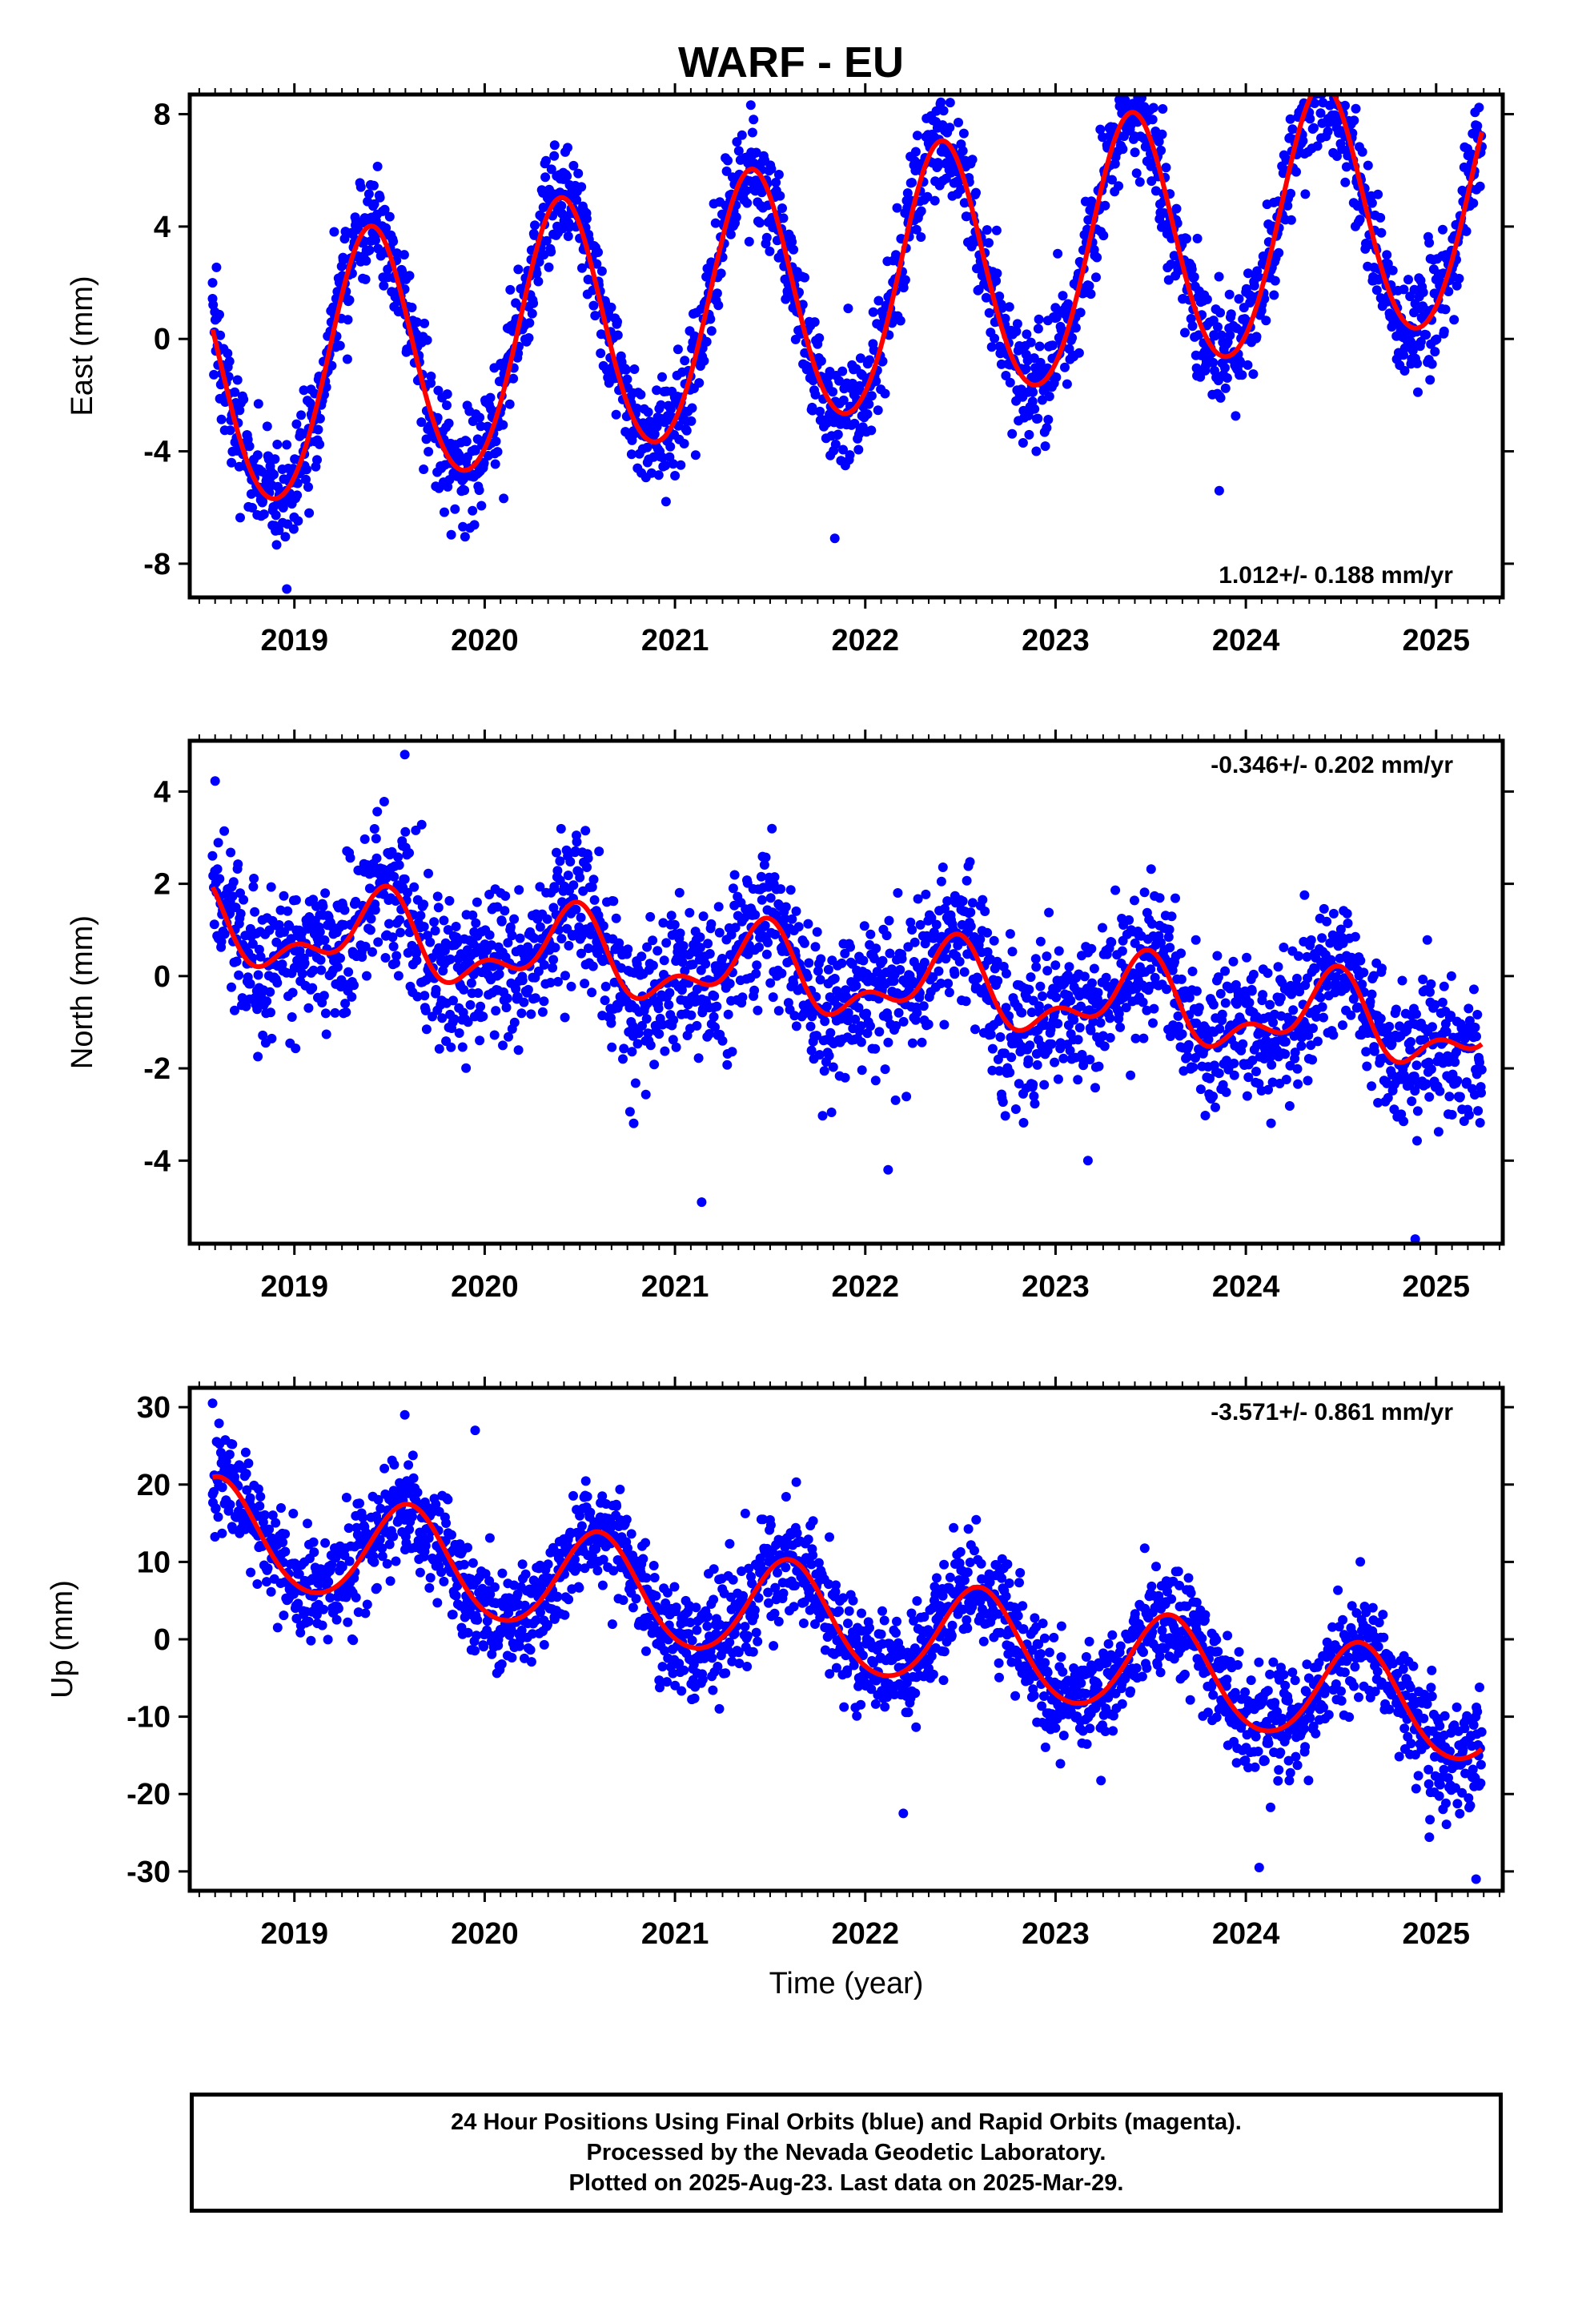  Describe the element at coordinates (1056, 1287) in the screenshot. I see `x-tick-label: 2023` at that location.